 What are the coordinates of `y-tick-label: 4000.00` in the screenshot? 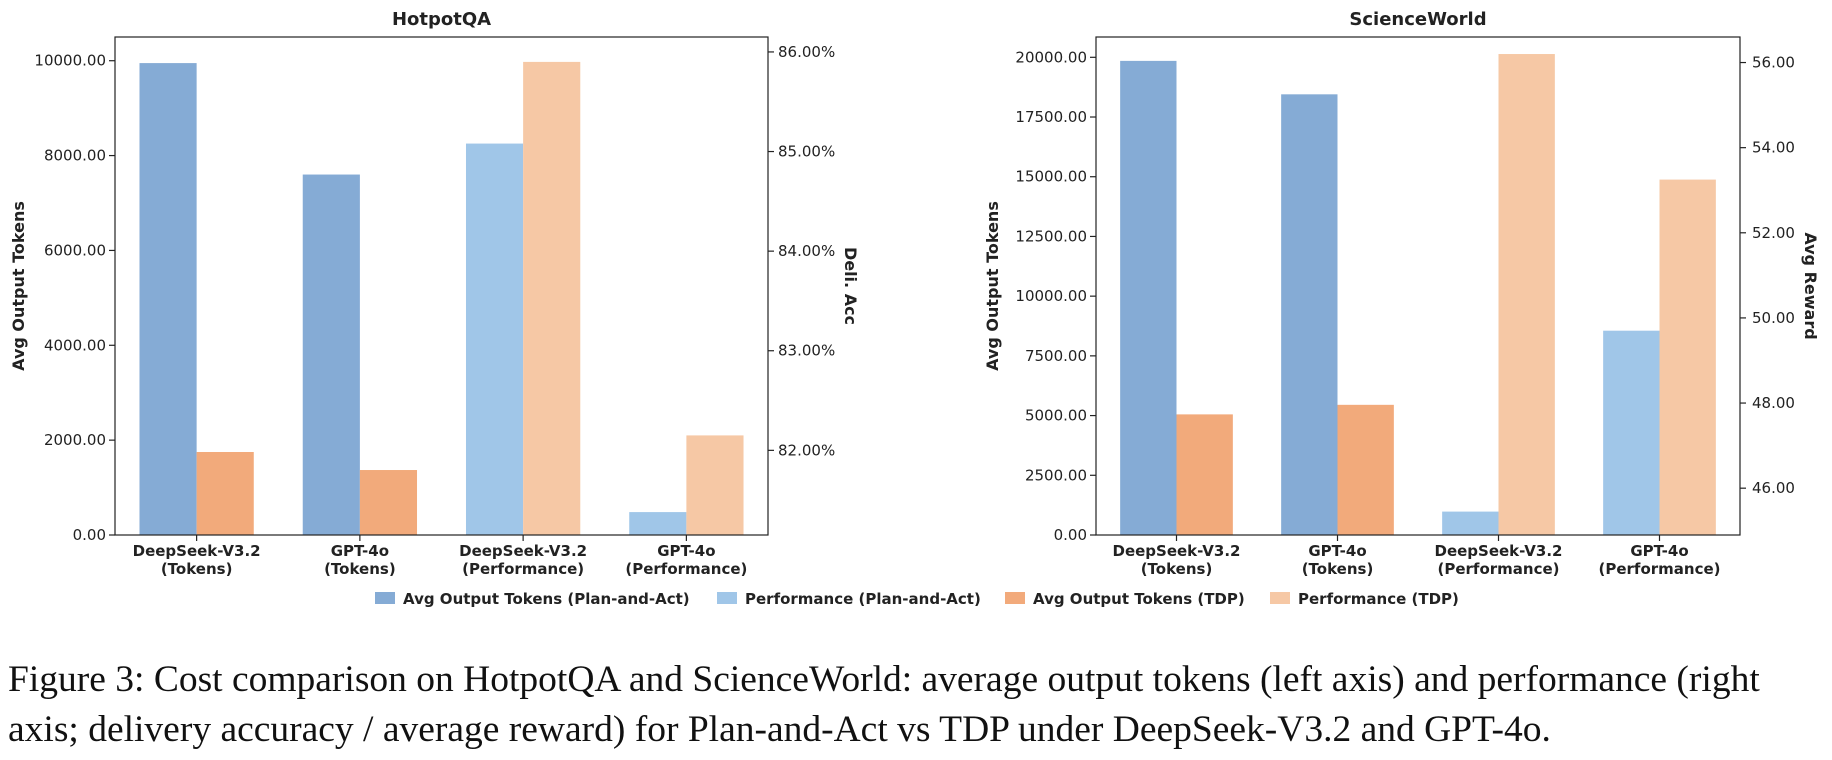 It's located at (75, 345).